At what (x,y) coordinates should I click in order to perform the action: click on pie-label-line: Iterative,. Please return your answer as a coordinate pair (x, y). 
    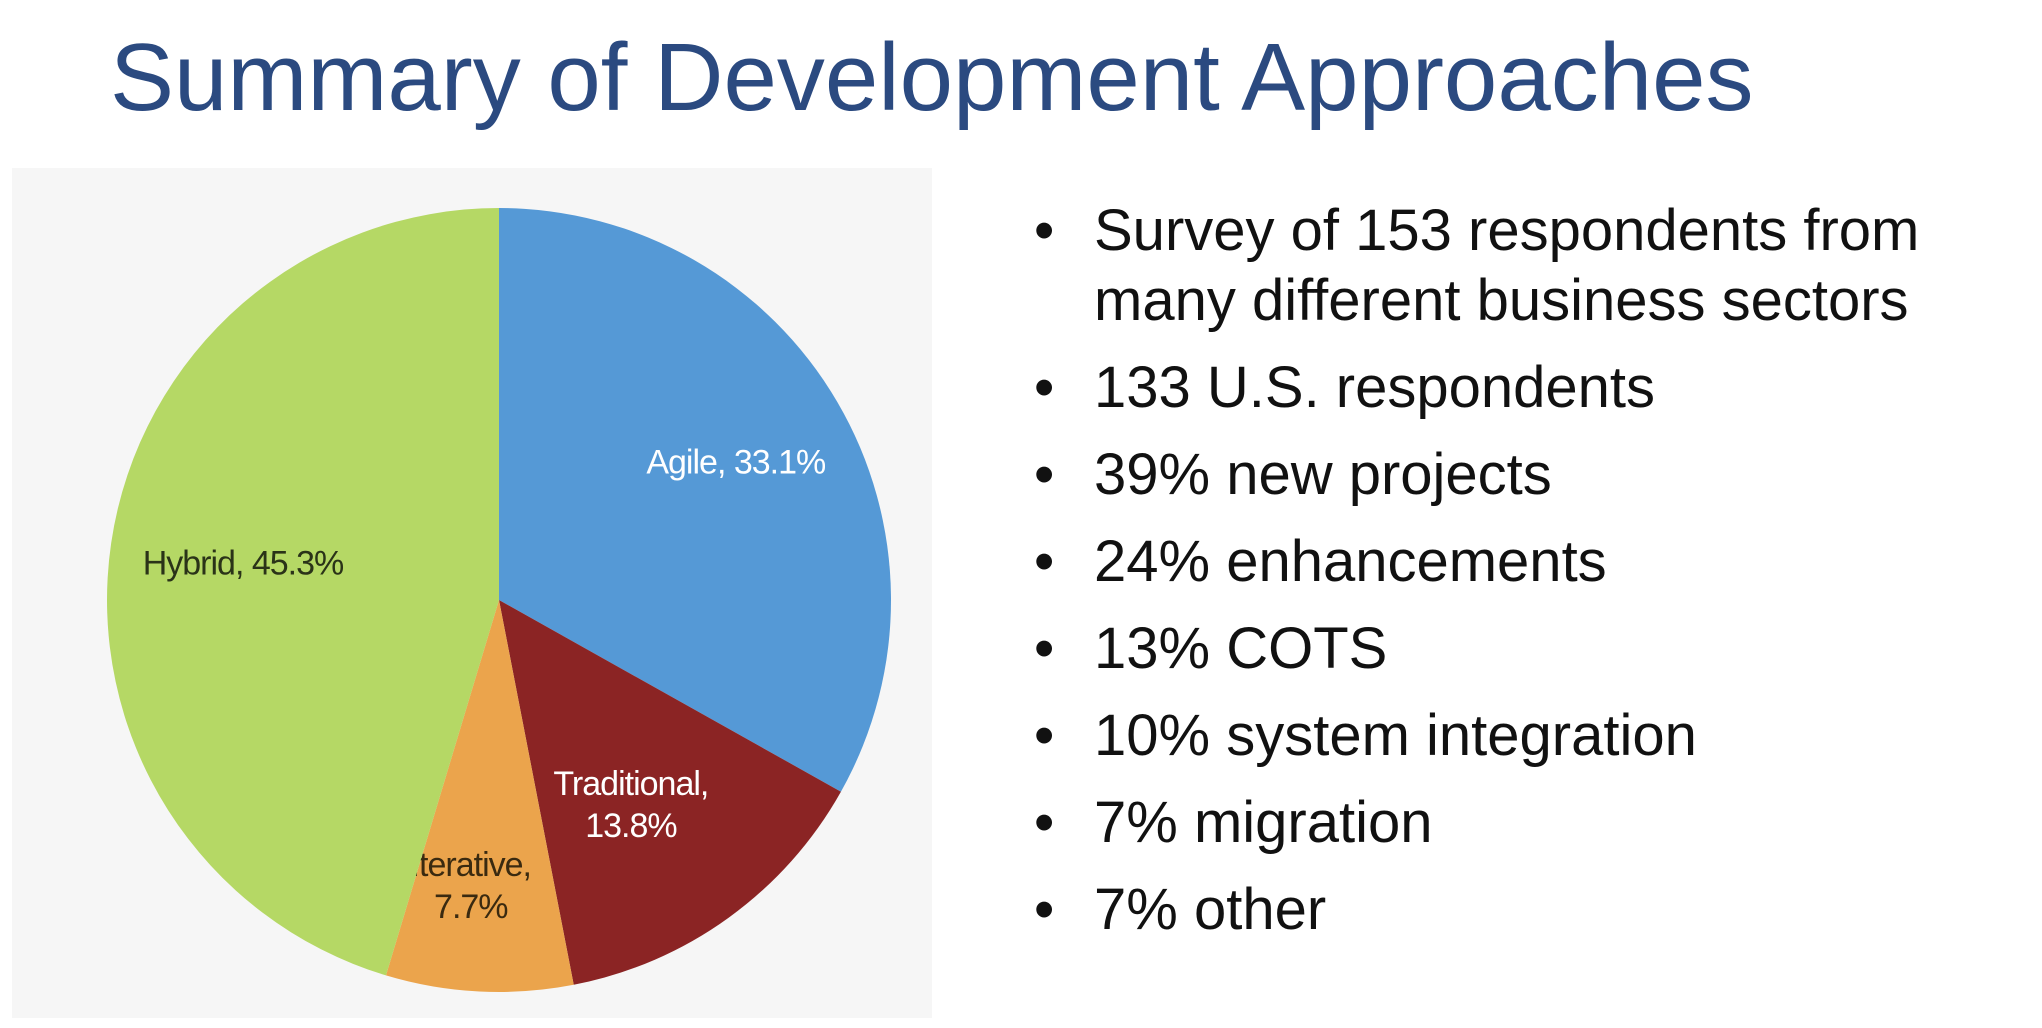
    Looking at the image, I should click on (471, 865).